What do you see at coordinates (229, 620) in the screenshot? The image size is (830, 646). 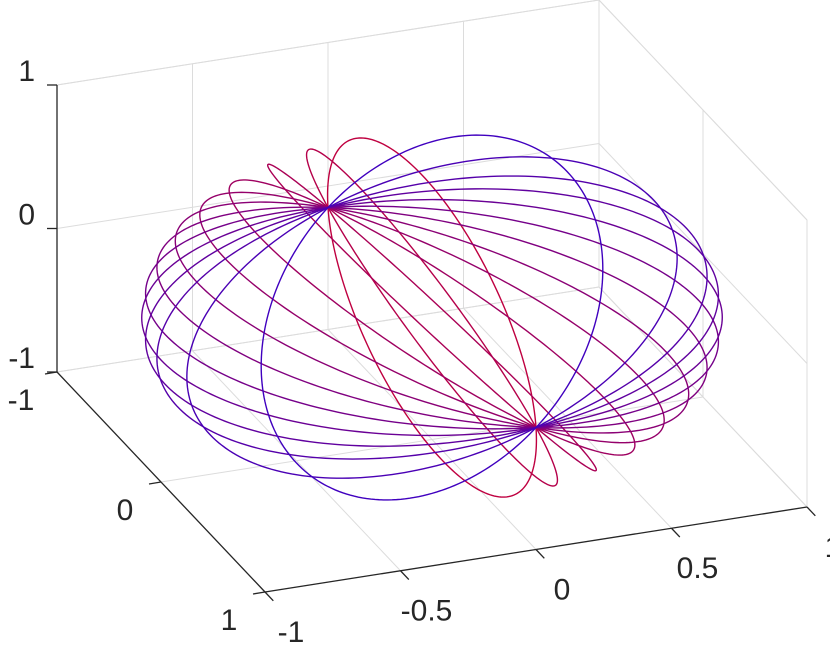 I see `y-tick-label: 1` at bounding box center [229, 620].